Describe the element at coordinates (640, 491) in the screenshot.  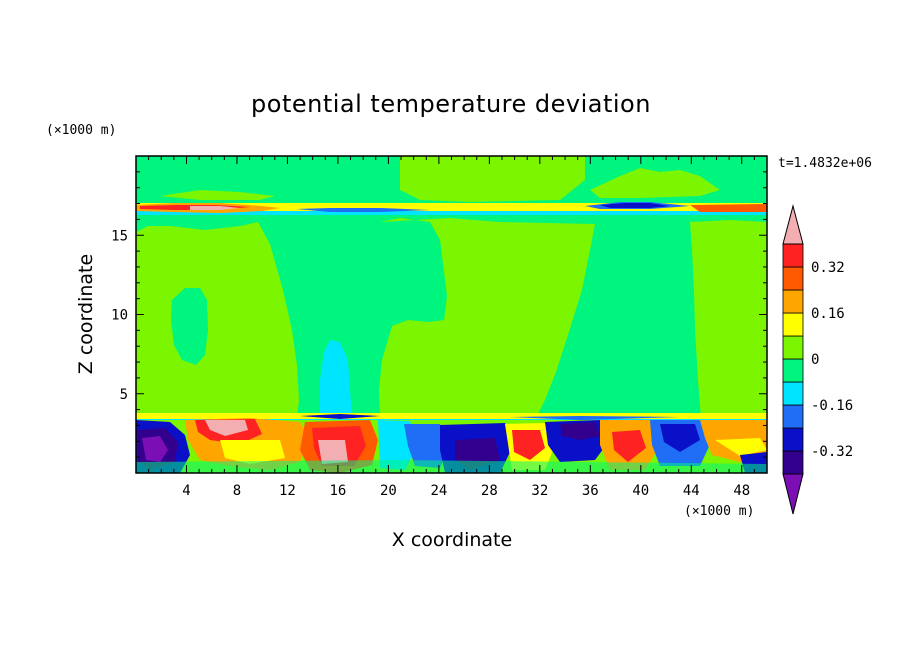
I see `x-tick-label: 40` at that location.